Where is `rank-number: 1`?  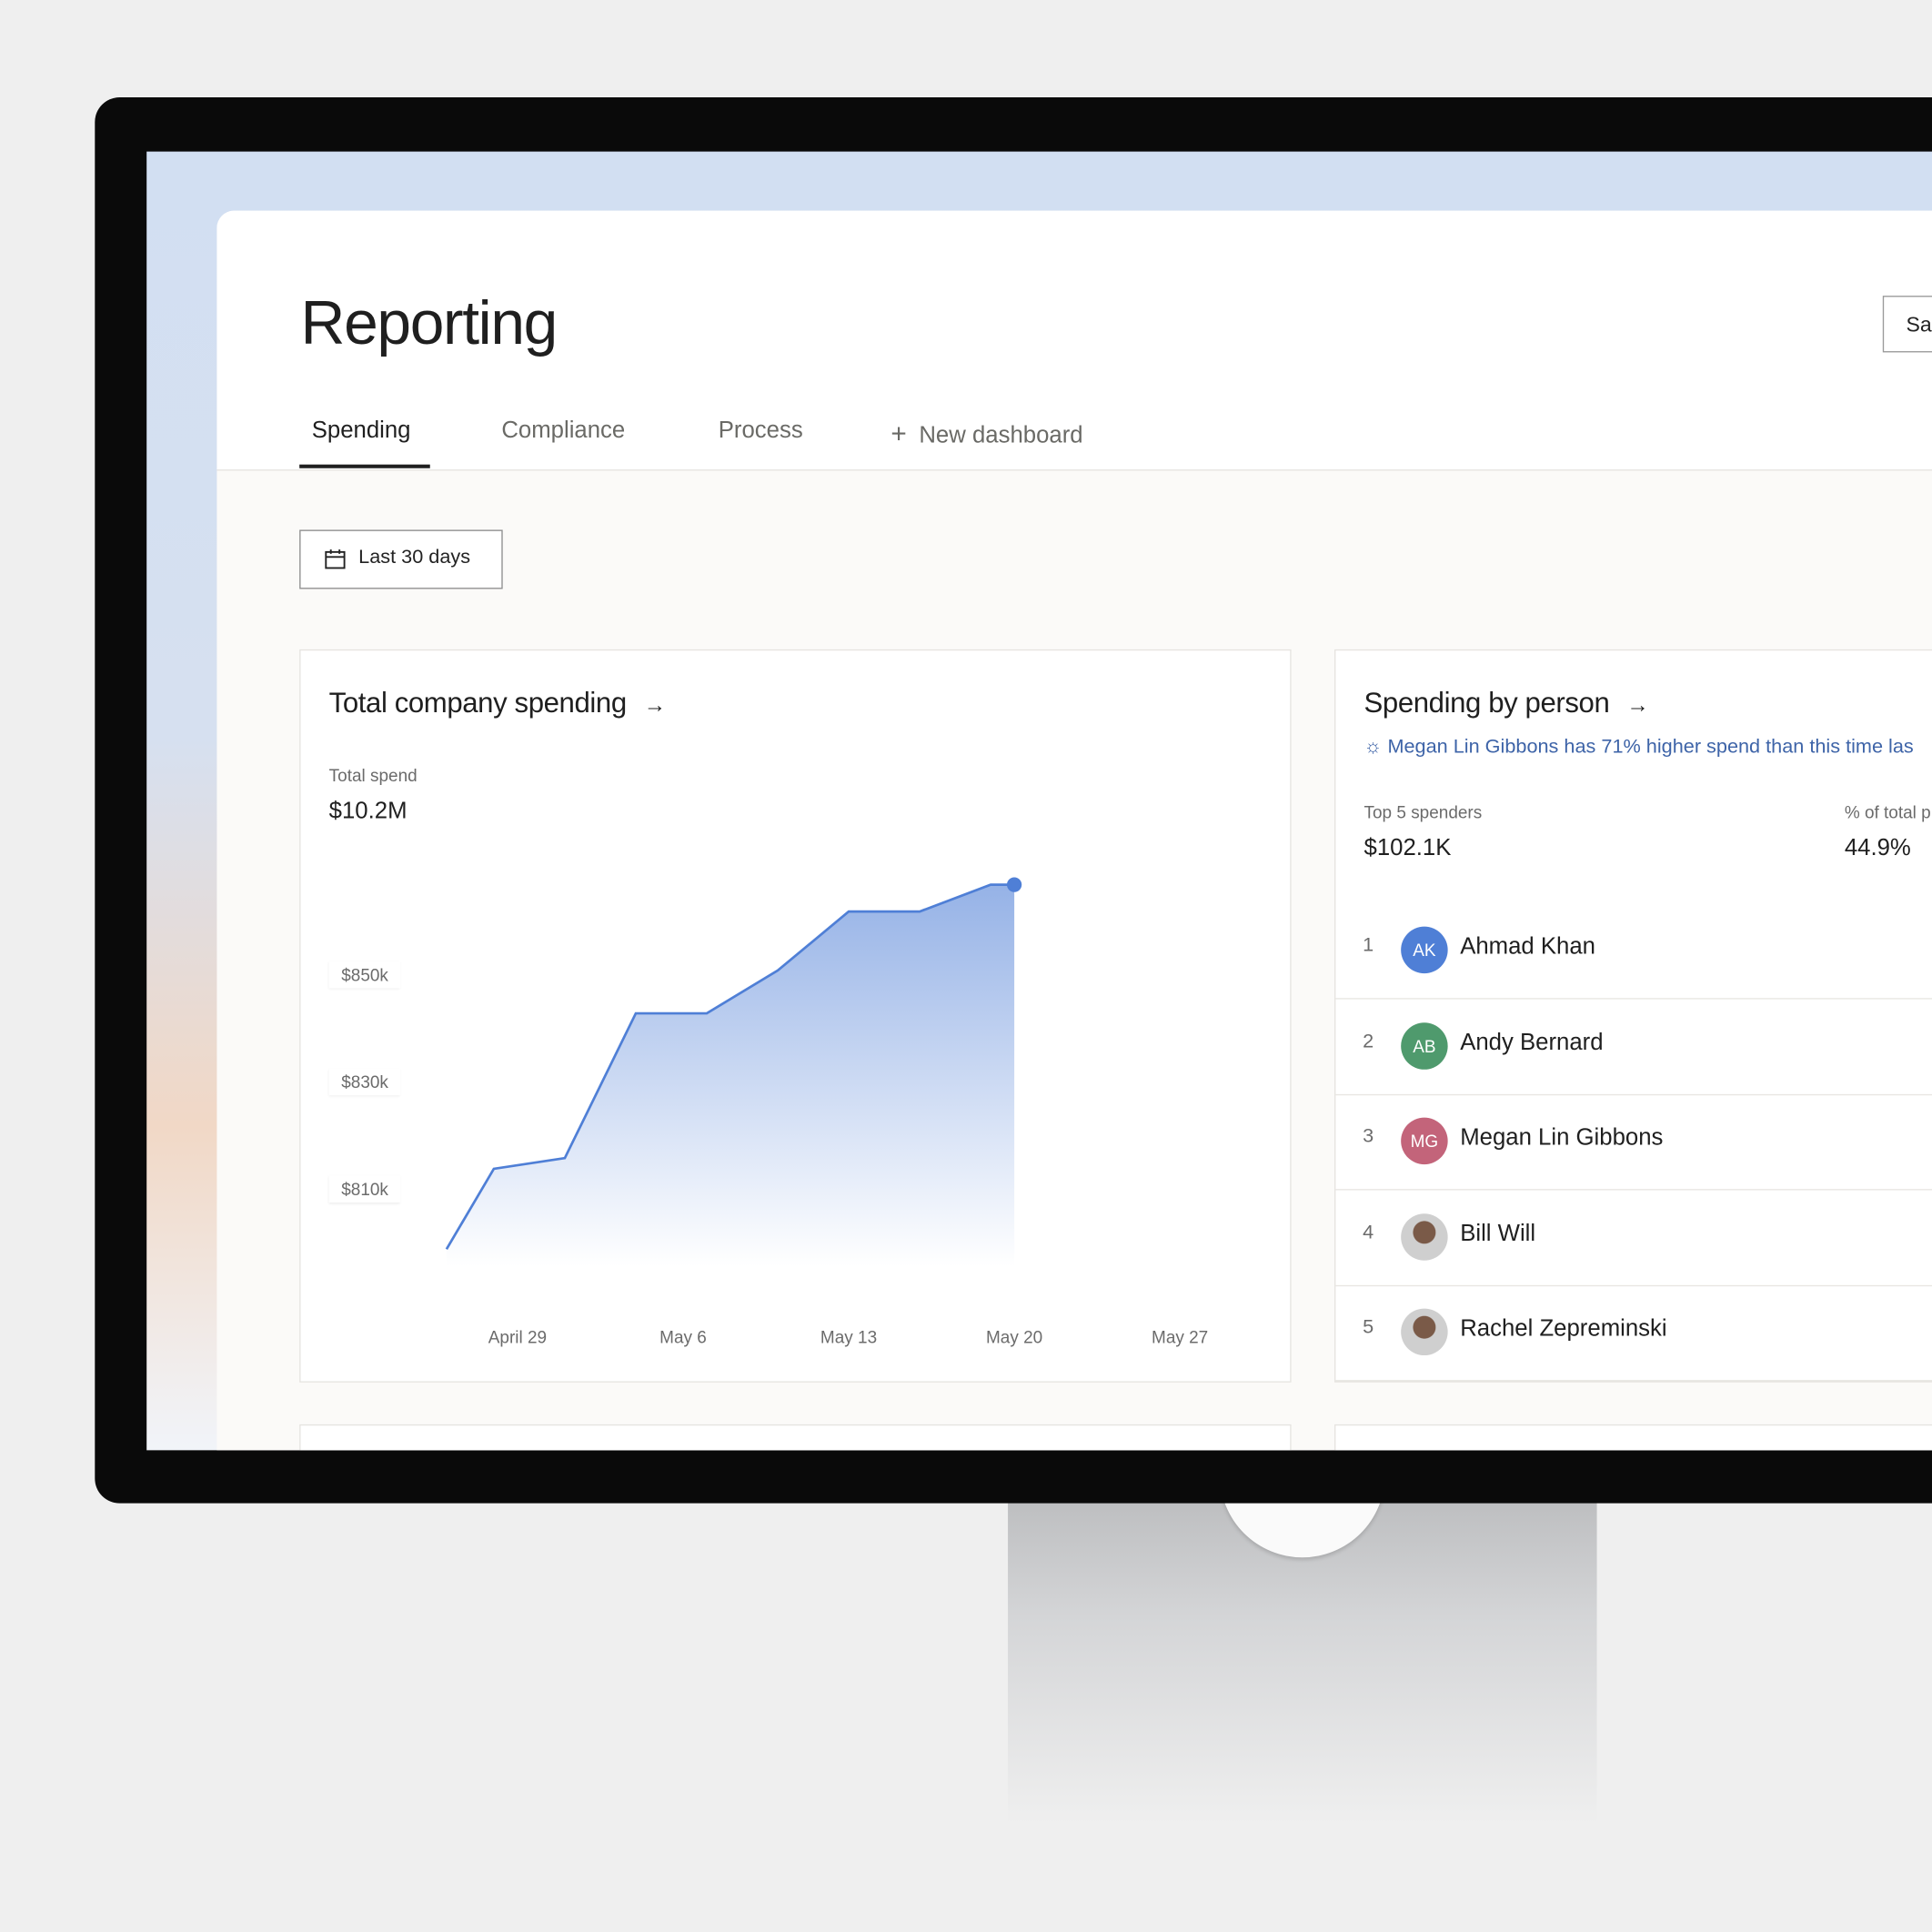 rank-number: 1 is located at coordinates (1368, 946).